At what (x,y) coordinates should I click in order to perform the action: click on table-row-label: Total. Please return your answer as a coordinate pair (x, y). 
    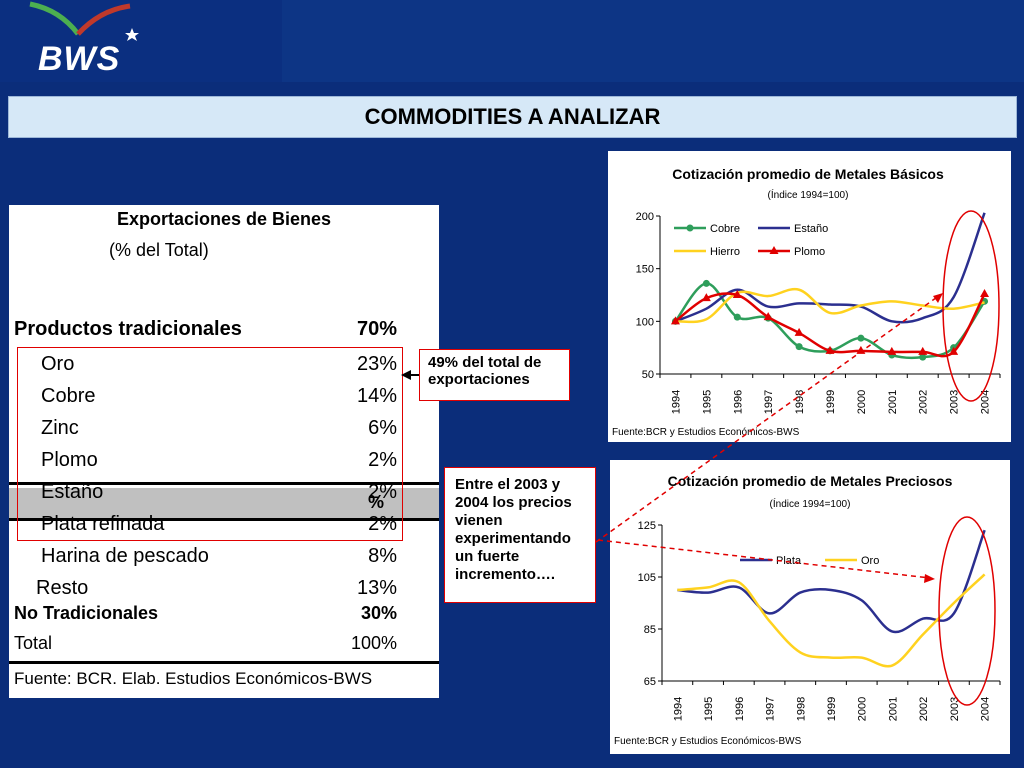
    Looking at the image, I should click on (33, 643).